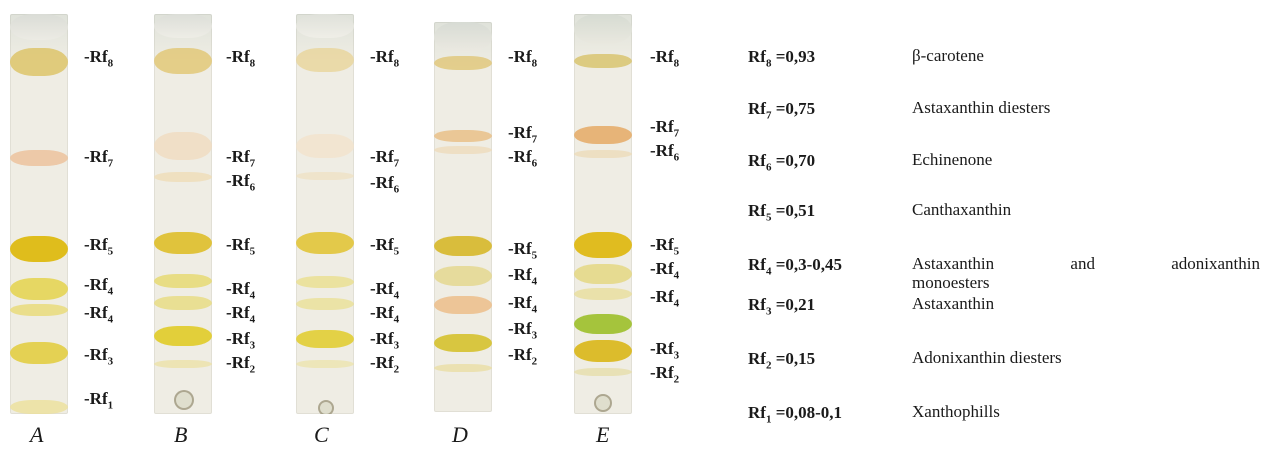 The image size is (1270, 454). I want to click on tlc-strip-c, so click(325, 214).